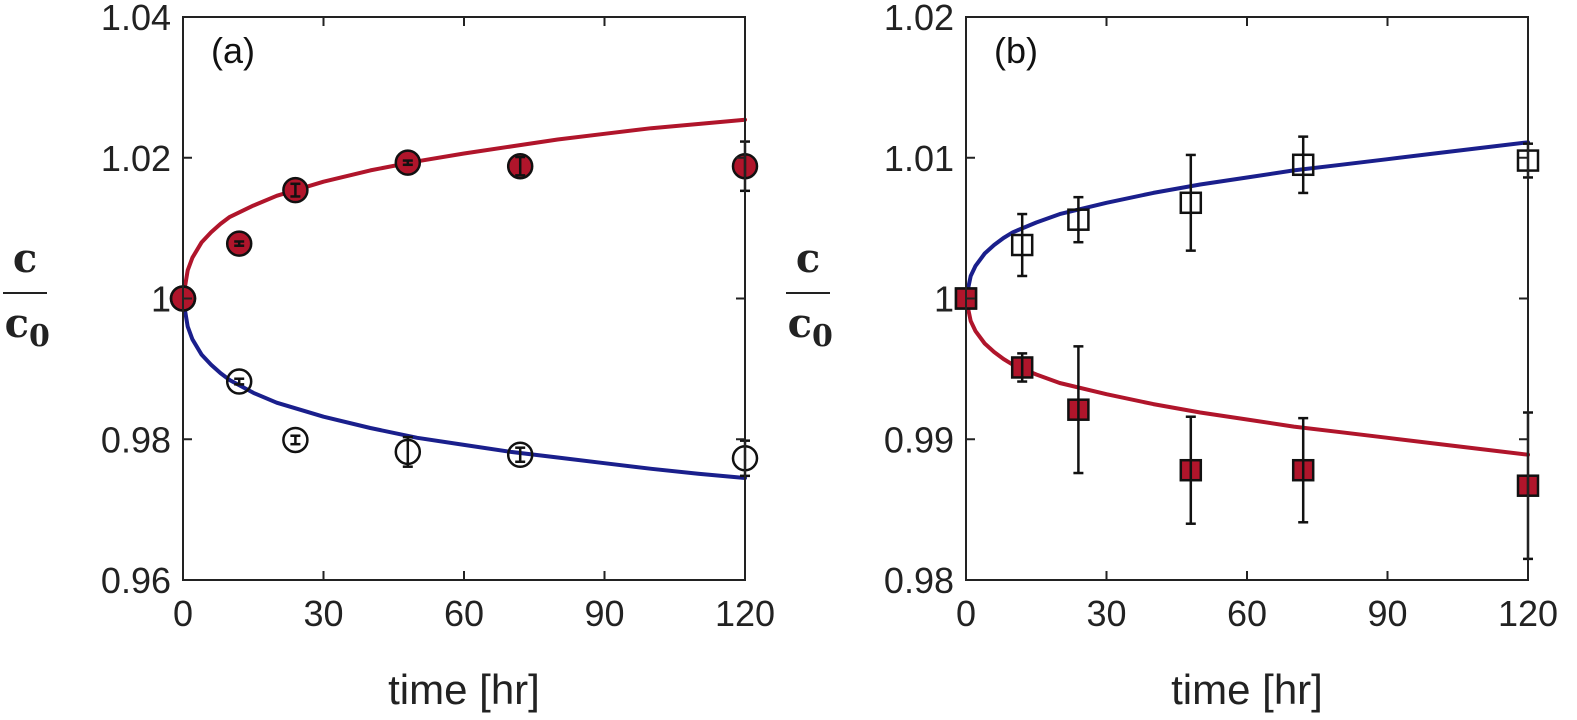  I want to click on panel-b-x-axis-label: time [hr], so click(1247, 689).